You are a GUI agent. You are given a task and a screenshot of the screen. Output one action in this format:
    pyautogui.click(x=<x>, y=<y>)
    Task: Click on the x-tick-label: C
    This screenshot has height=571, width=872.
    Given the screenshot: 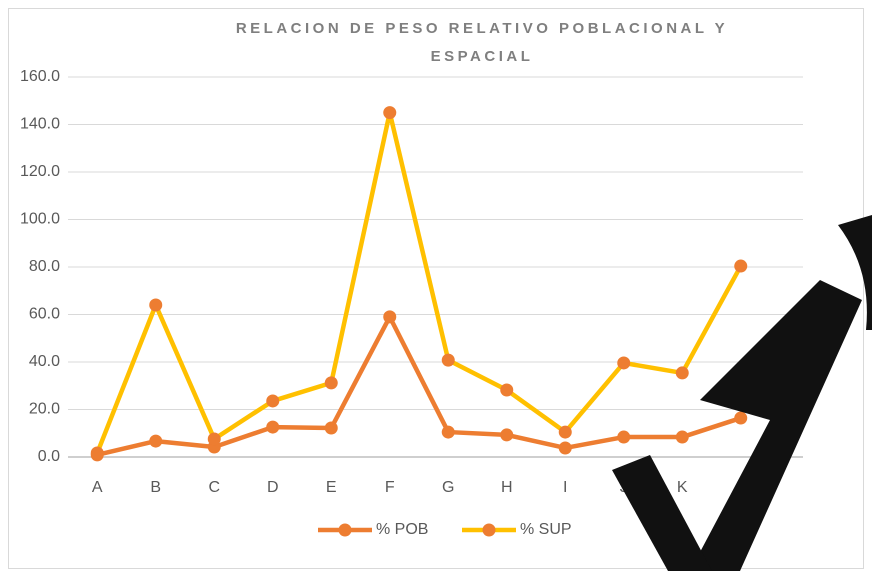 What is the action you would take?
    pyautogui.click(x=214, y=487)
    